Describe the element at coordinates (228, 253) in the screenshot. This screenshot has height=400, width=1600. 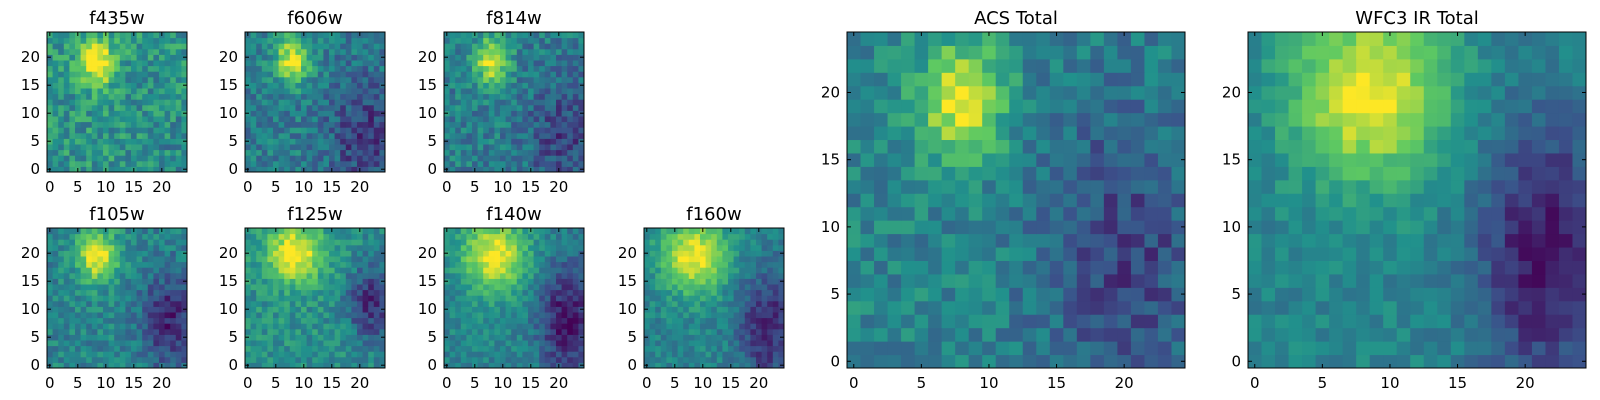
I see `y-tick-label: 20` at that location.